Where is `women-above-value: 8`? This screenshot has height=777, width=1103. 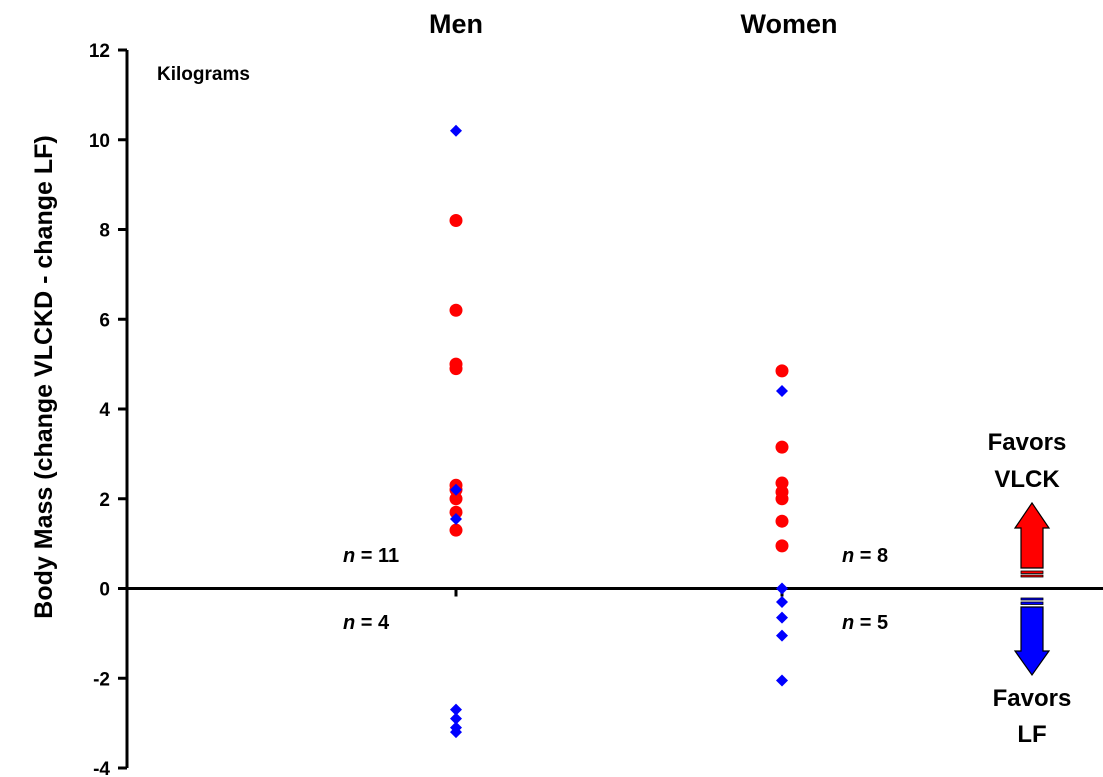 women-above-value: 8 is located at coordinates (882, 556).